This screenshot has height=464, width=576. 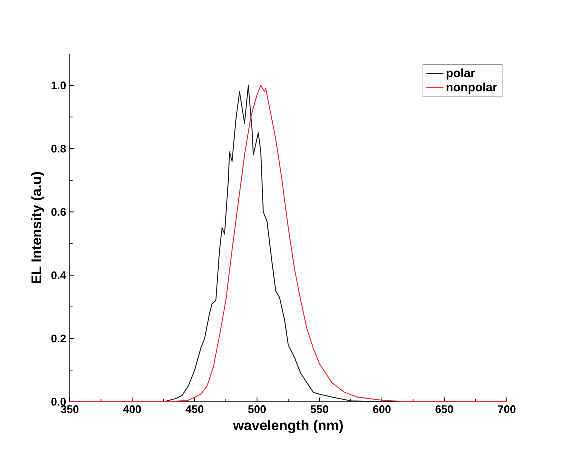 I want to click on y-tick-label: 0.8, so click(x=59, y=149).